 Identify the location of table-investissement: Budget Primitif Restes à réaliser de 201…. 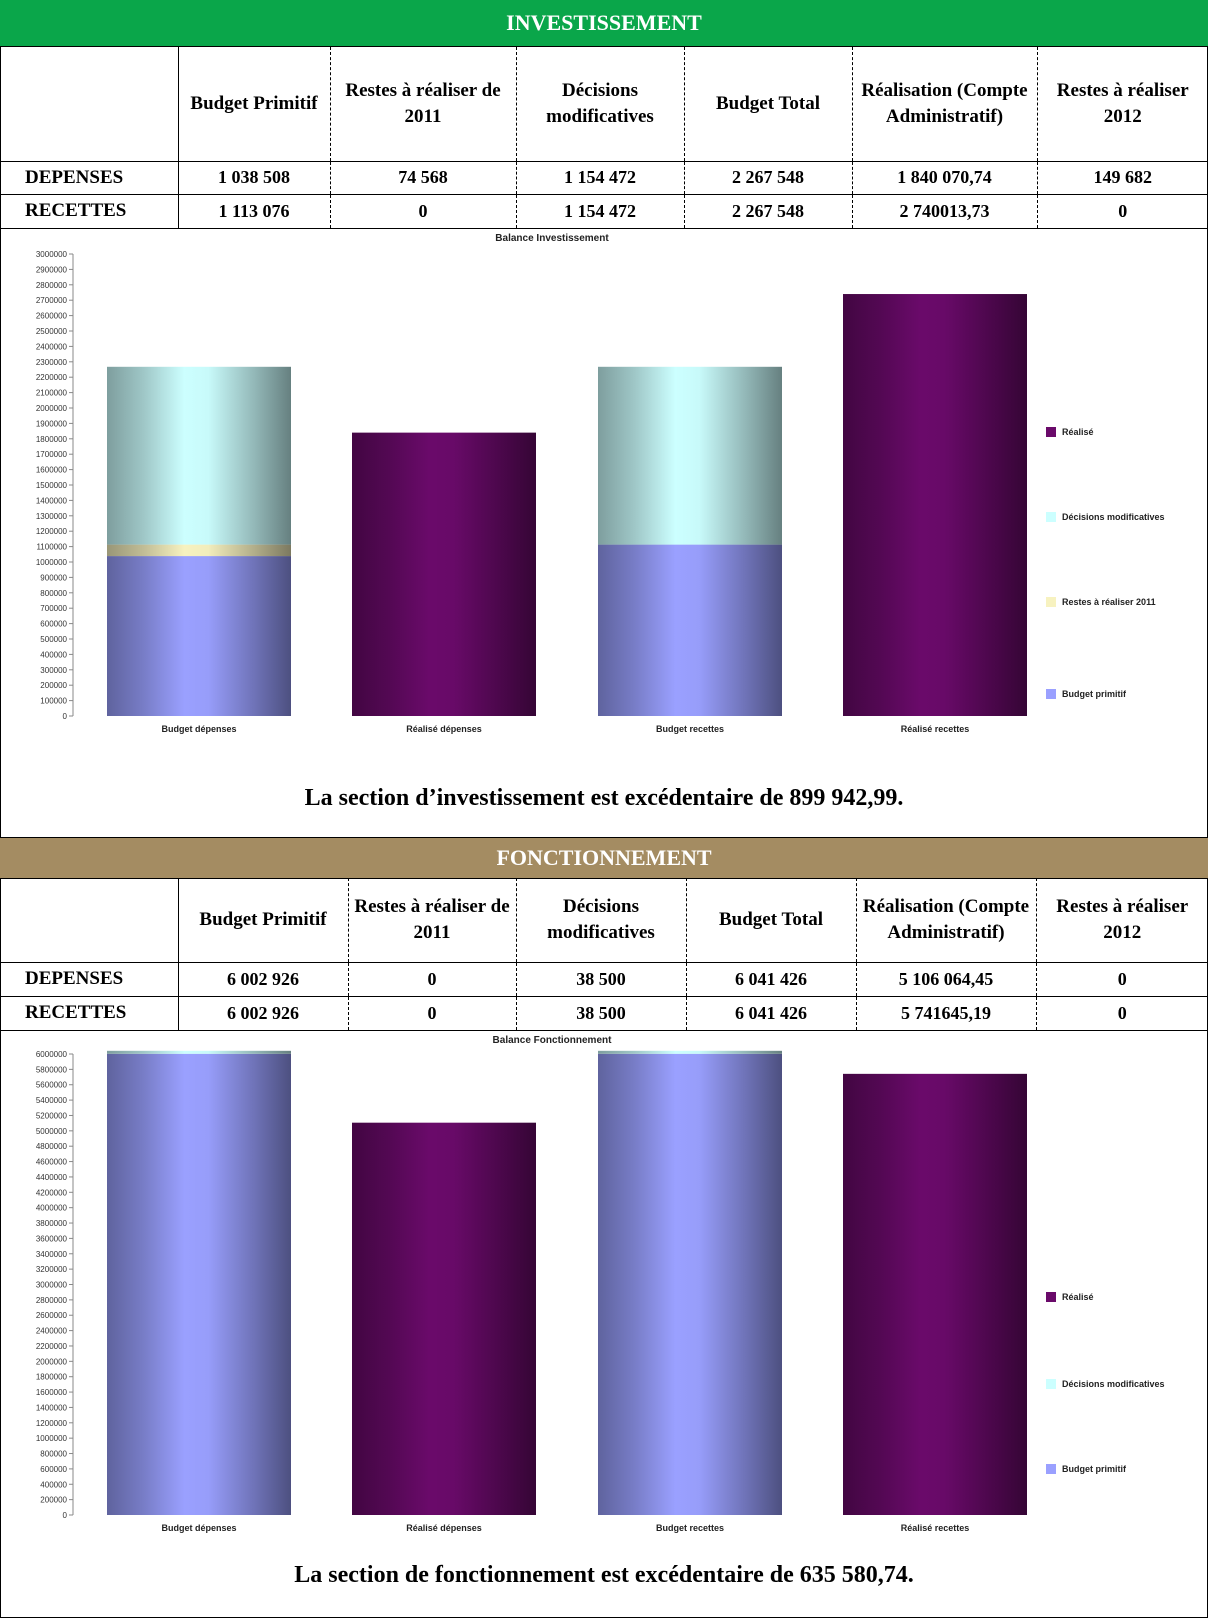
(604, 138).